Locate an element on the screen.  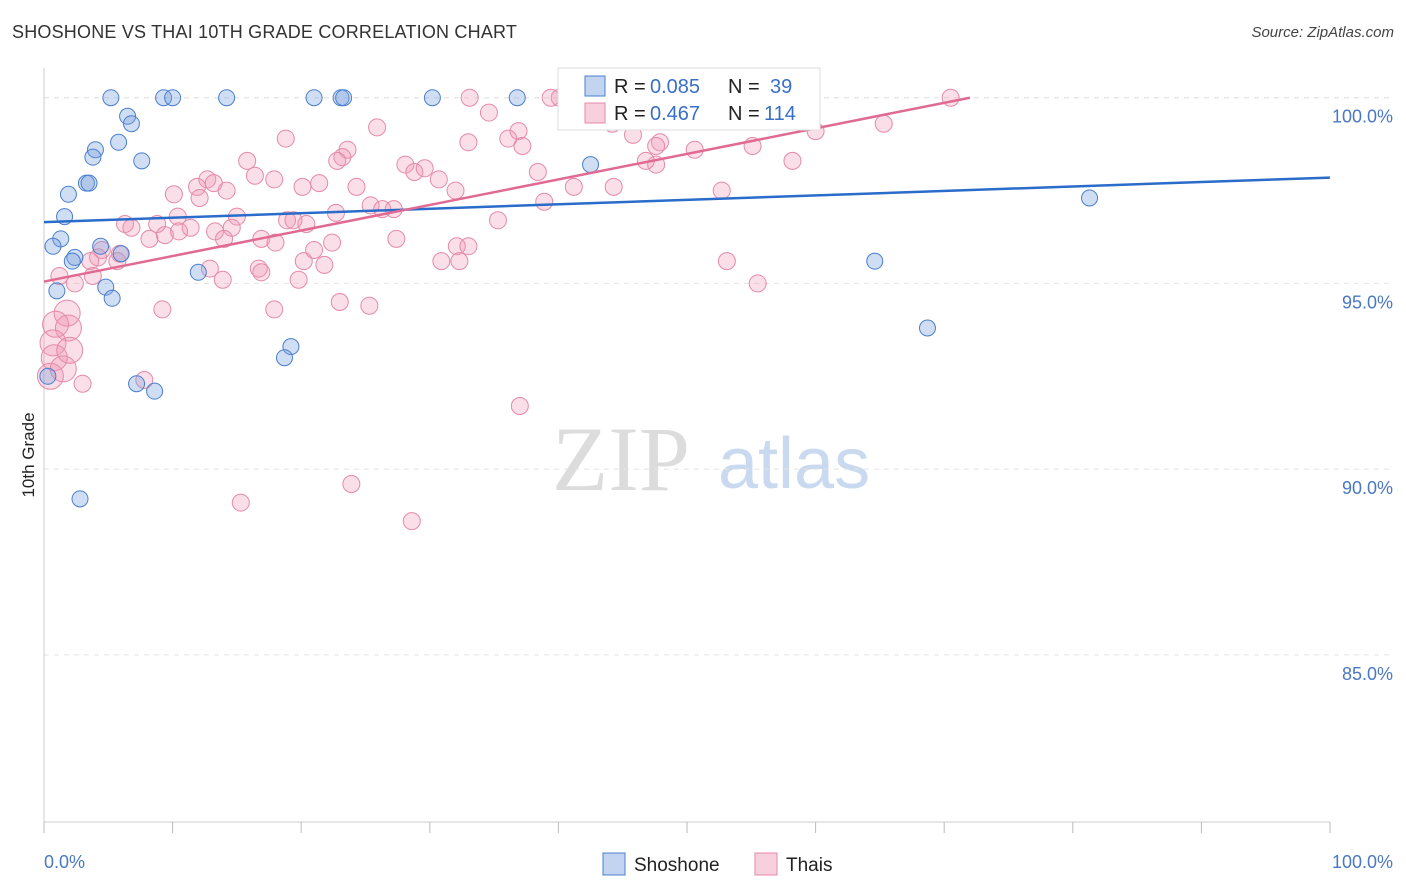
series-legend-swatch-shoshone is located at coordinates (614, 864).